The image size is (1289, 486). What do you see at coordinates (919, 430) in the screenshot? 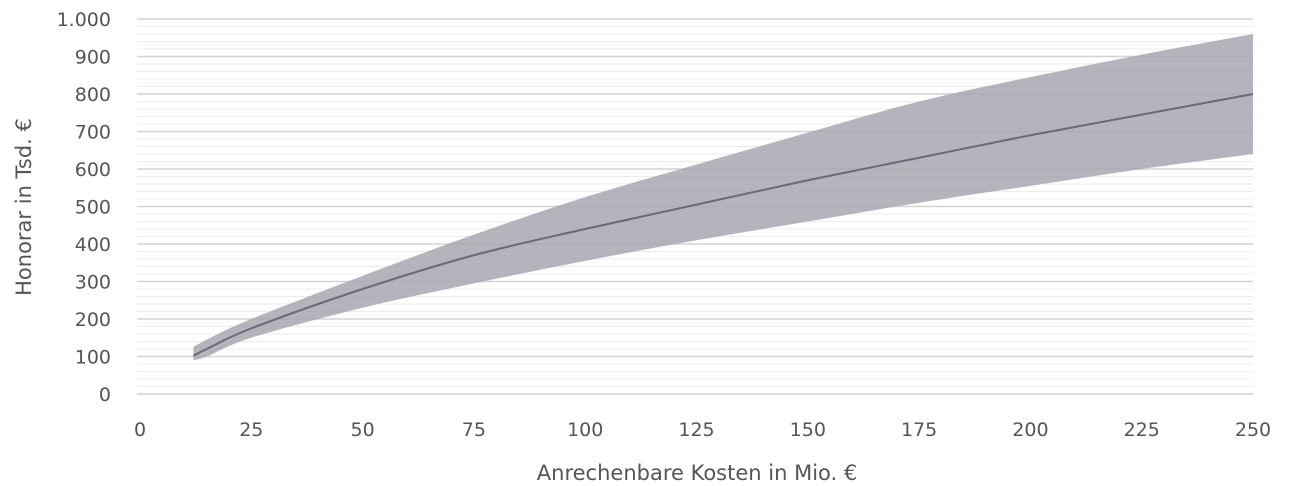
I see `x-tick-label: 175` at bounding box center [919, 430].